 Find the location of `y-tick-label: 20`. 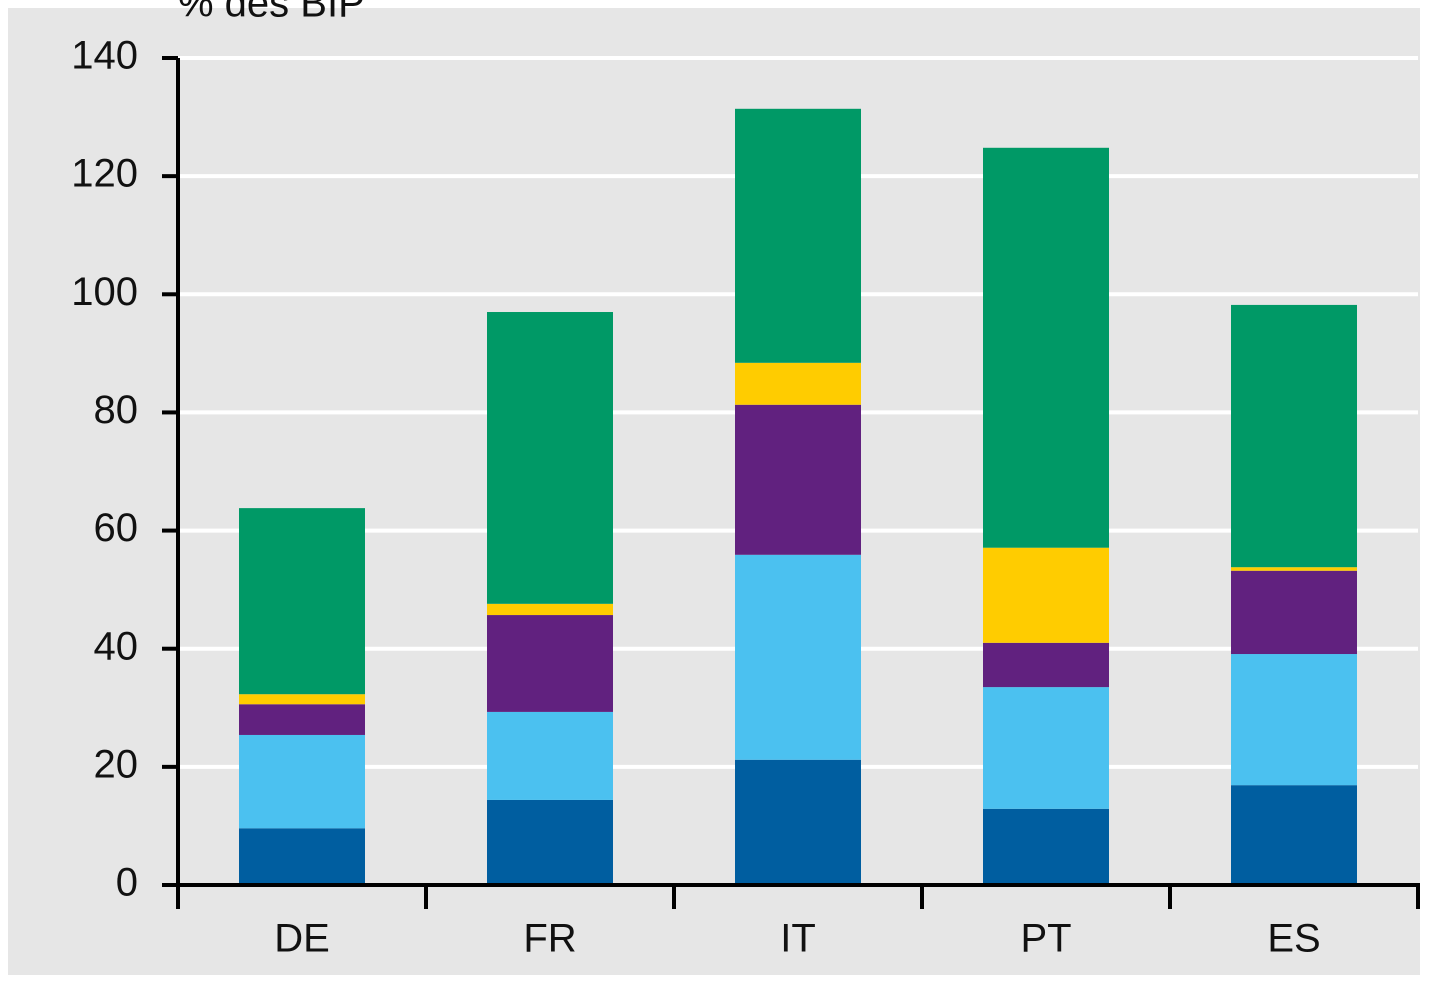

y-tick-label: 20 is located at coordinates (116, 764).